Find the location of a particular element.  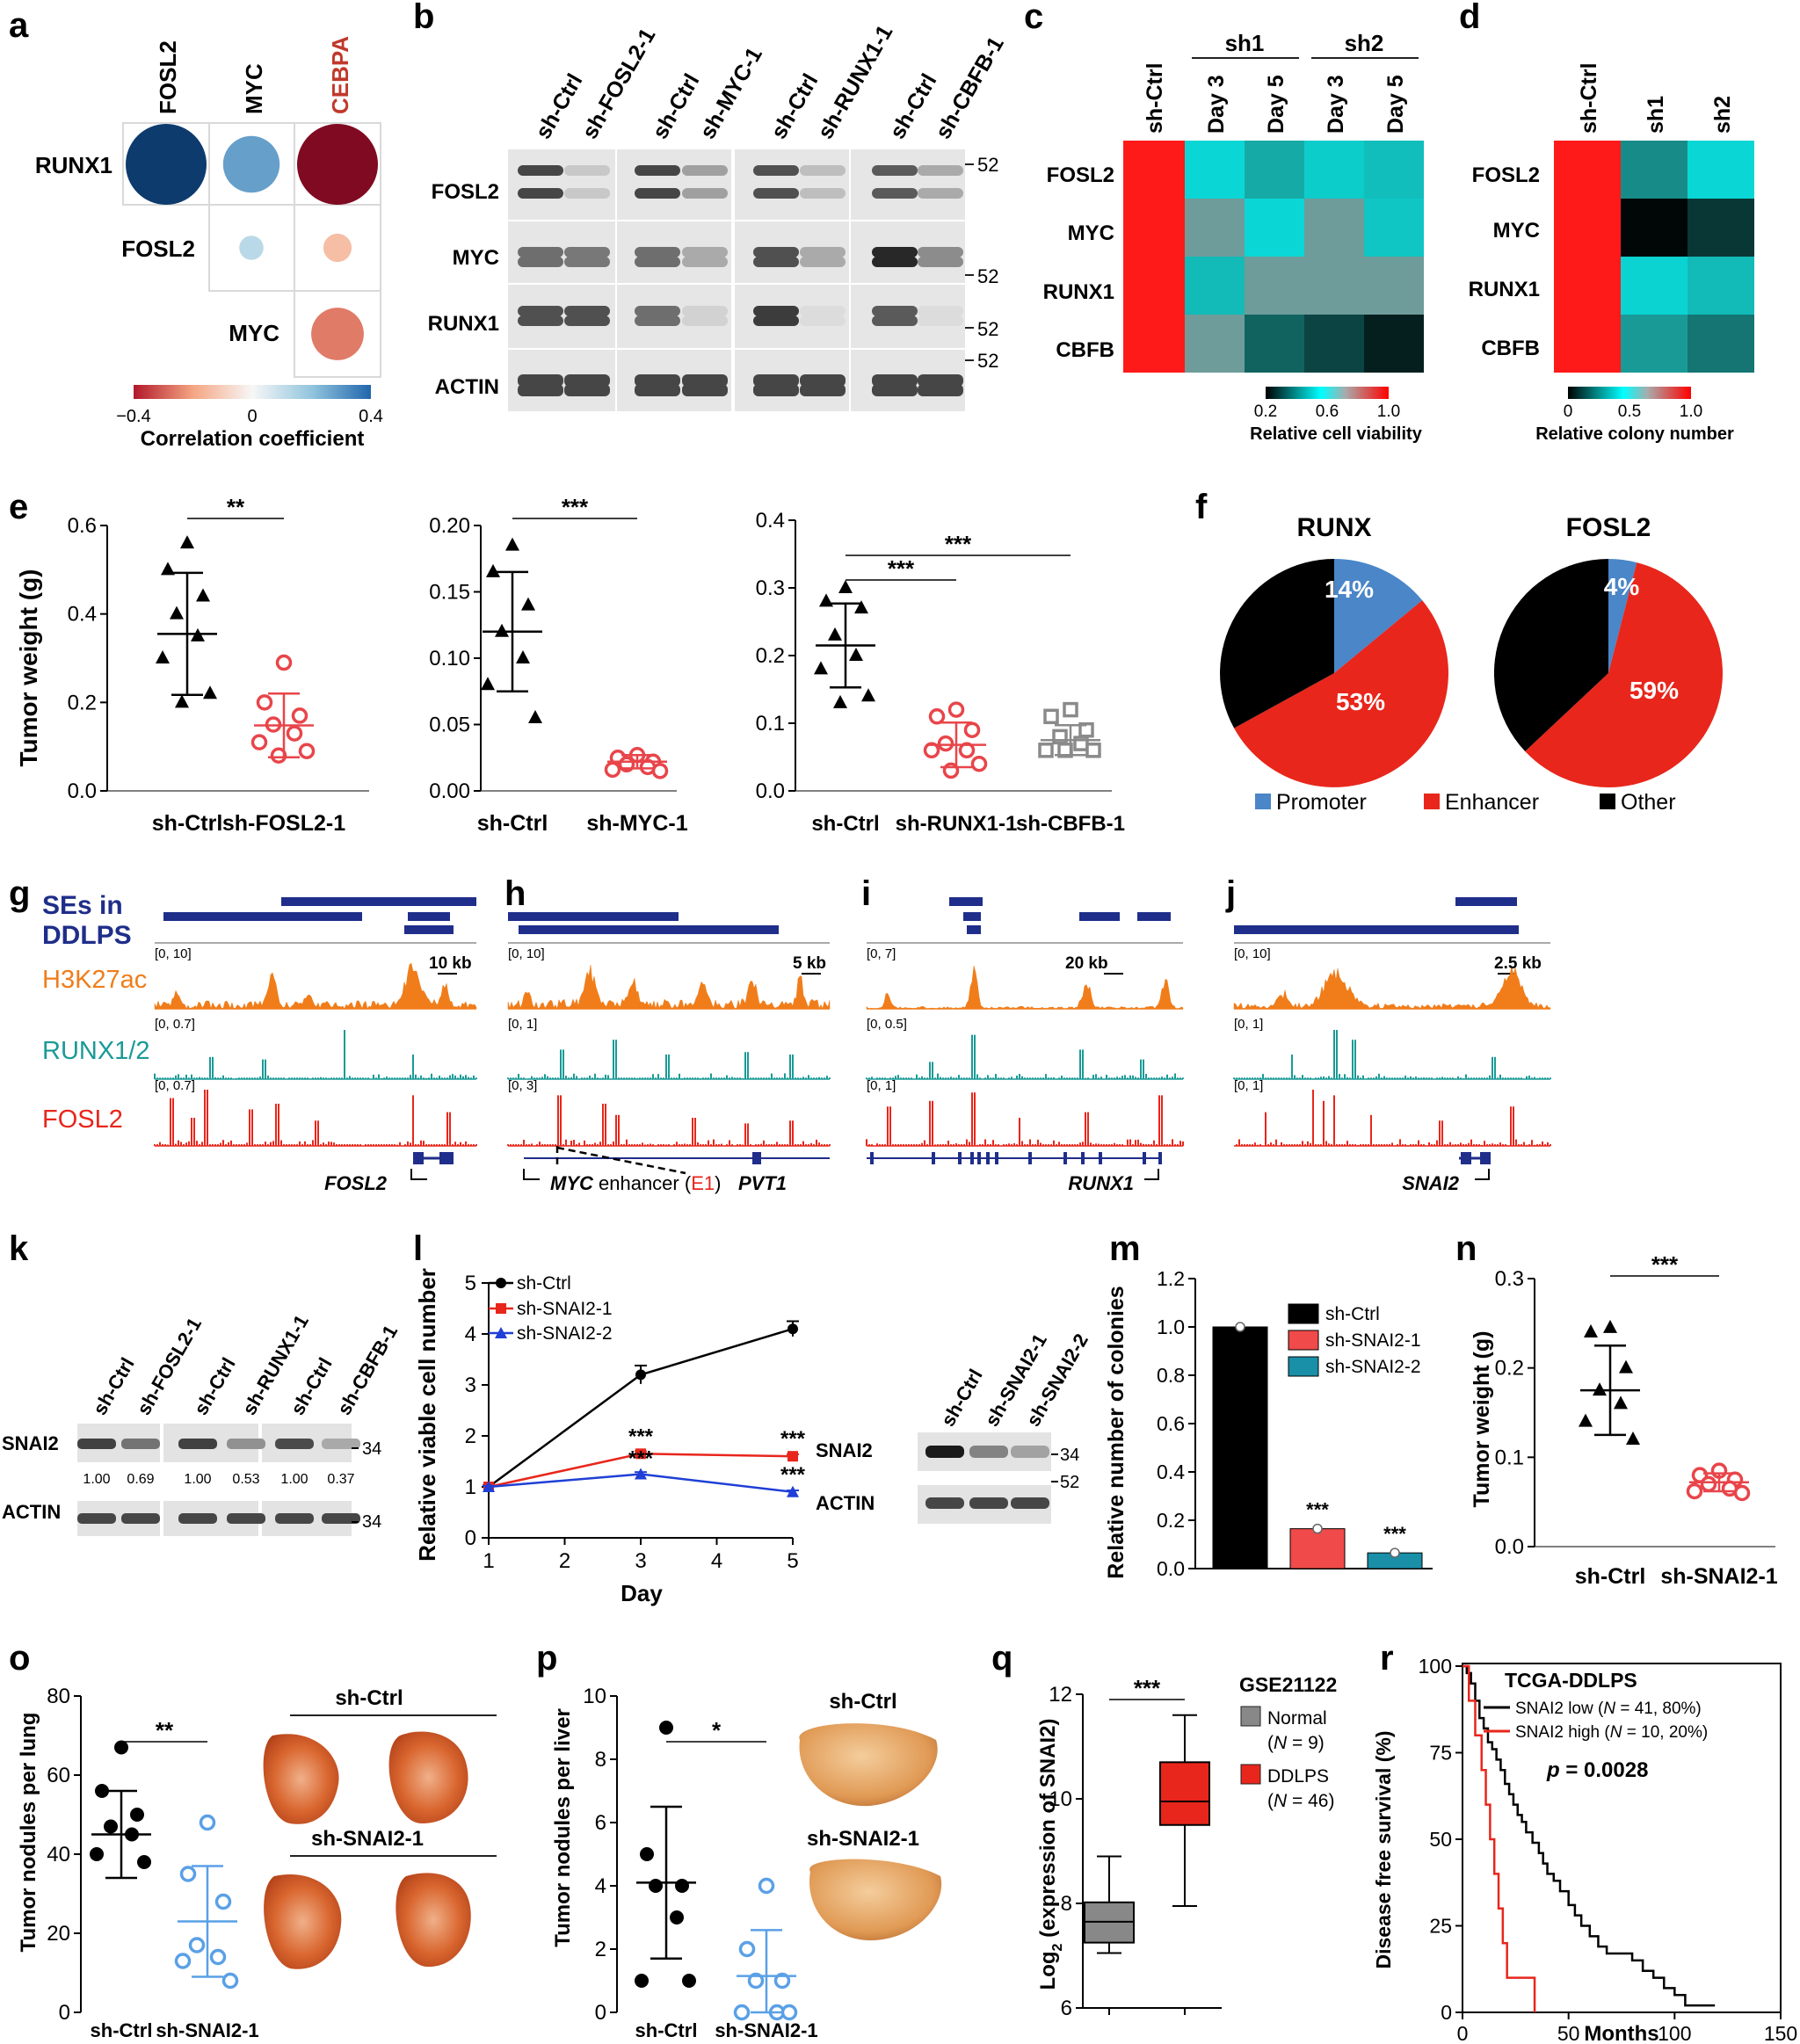

r-xtick-label-0: 0 is located at coordinates (1463, 2033).